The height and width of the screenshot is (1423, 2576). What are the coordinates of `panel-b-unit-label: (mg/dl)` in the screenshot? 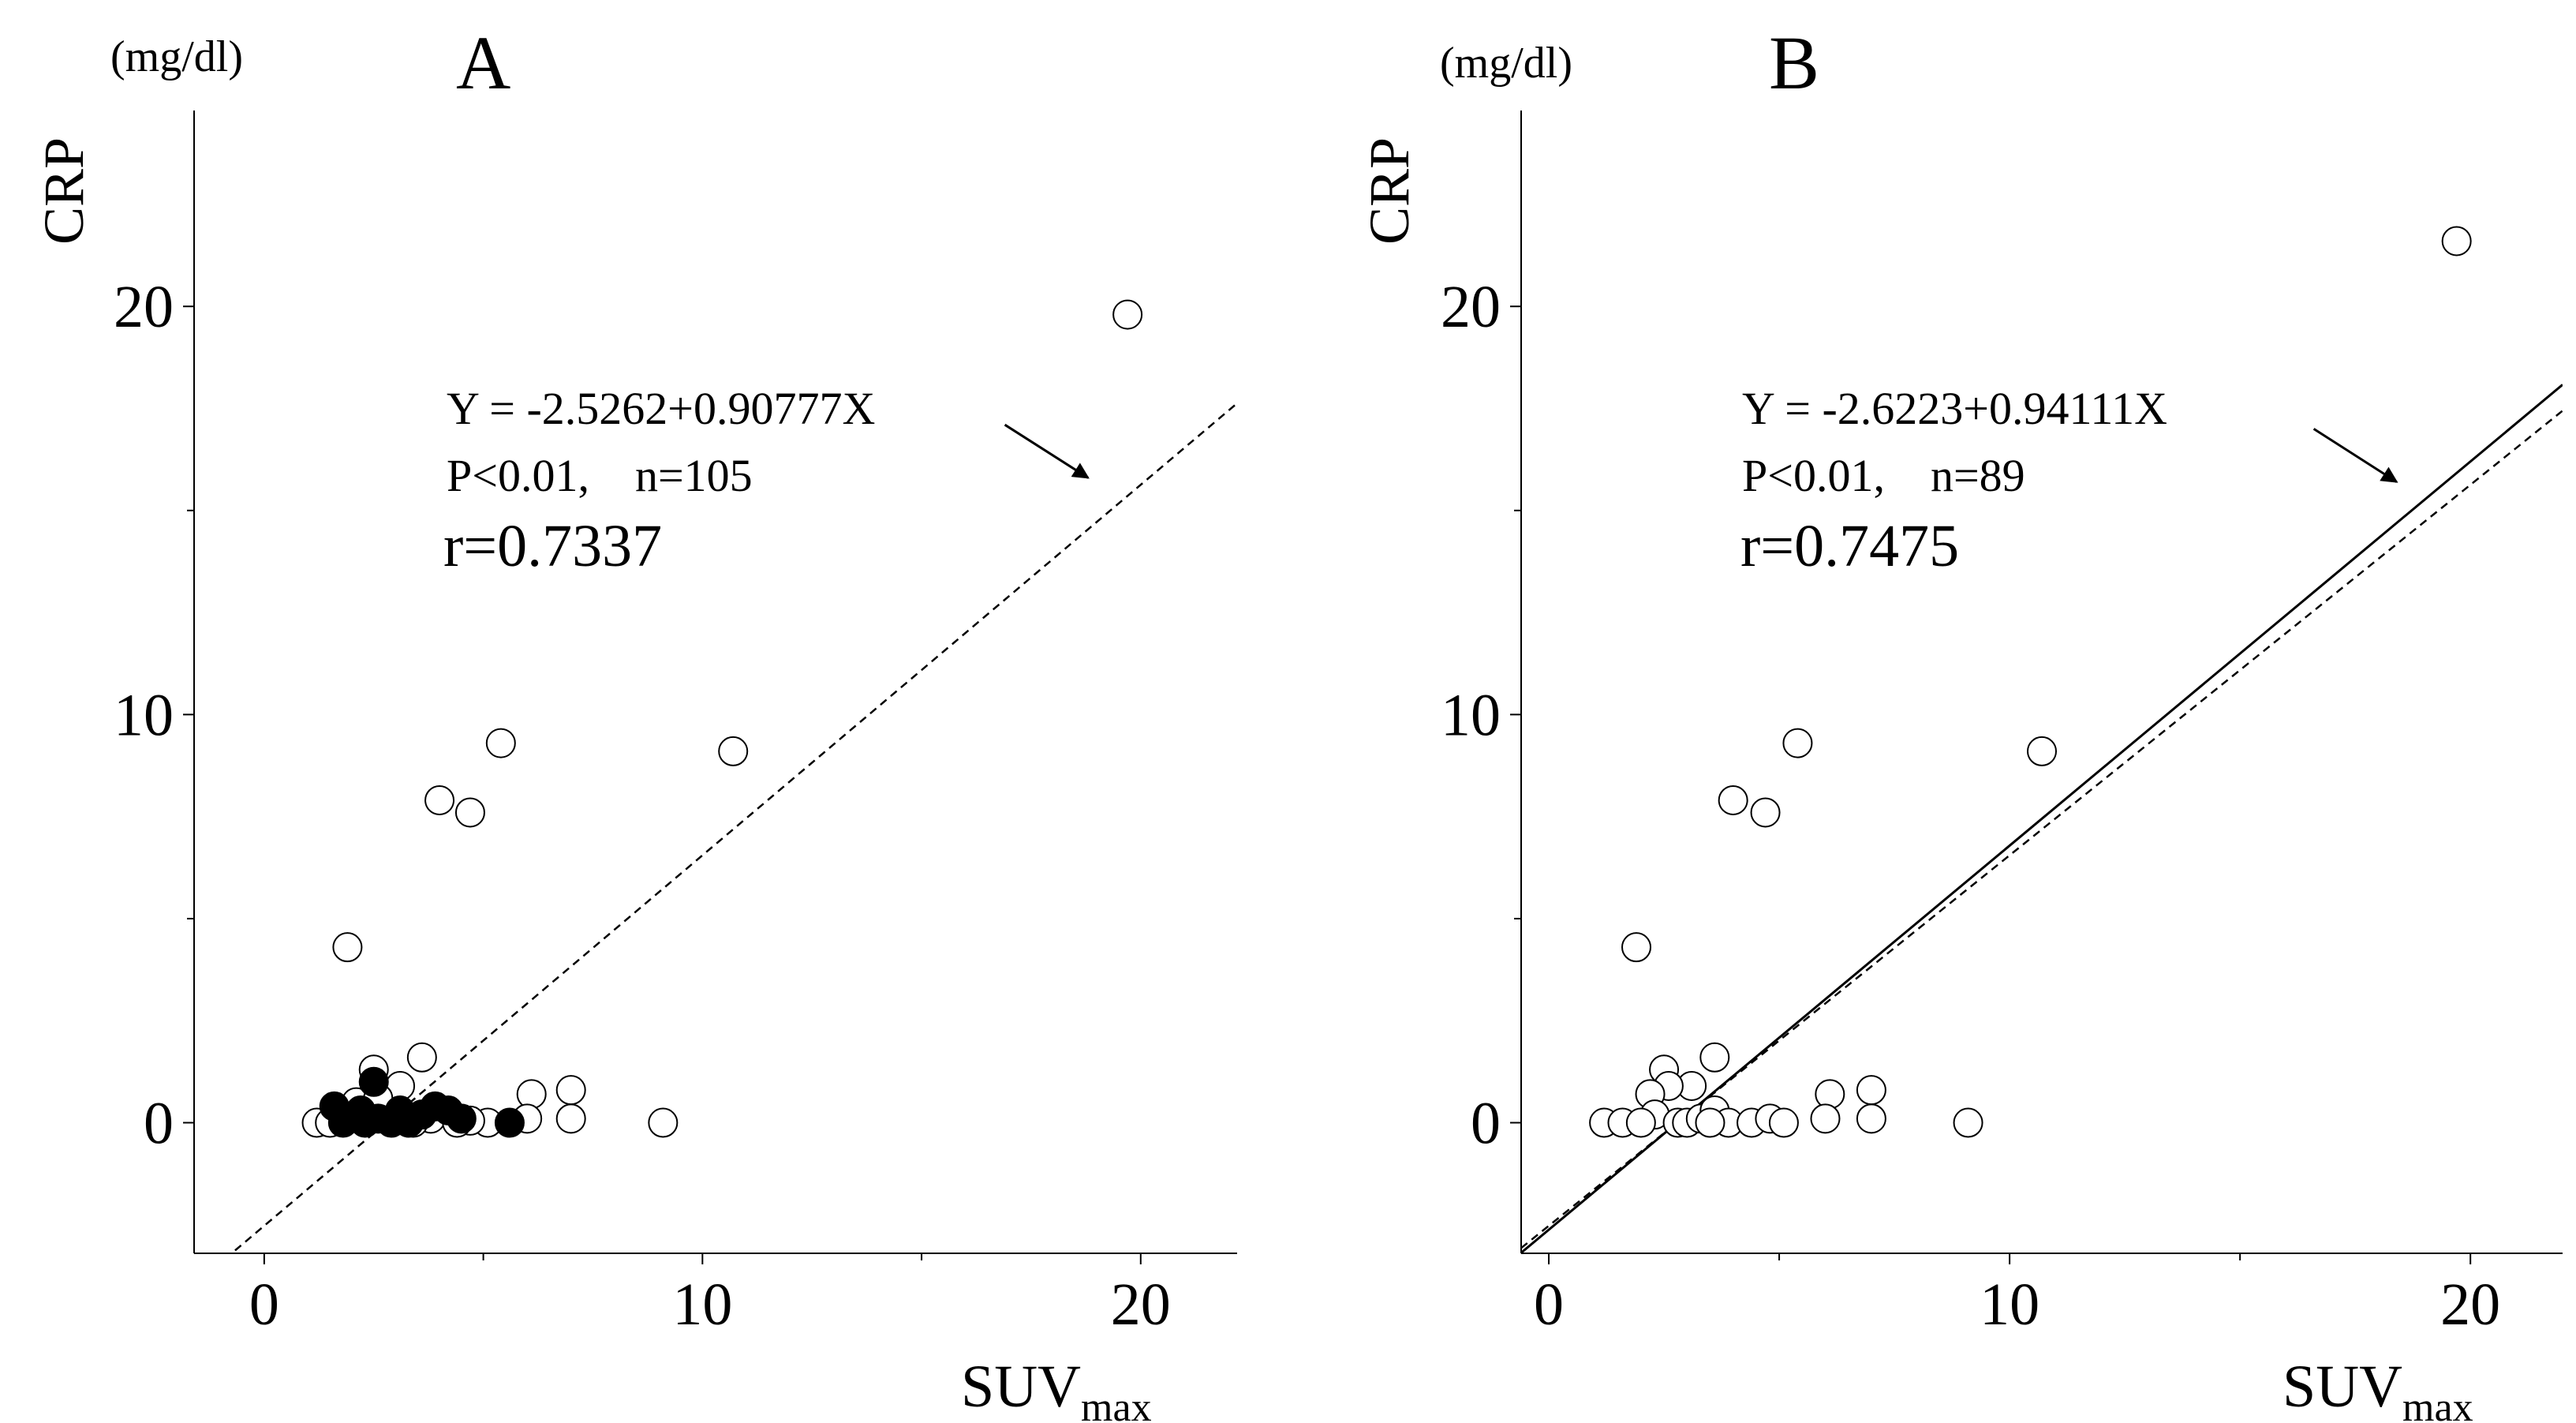 It's located at (1506, 63).